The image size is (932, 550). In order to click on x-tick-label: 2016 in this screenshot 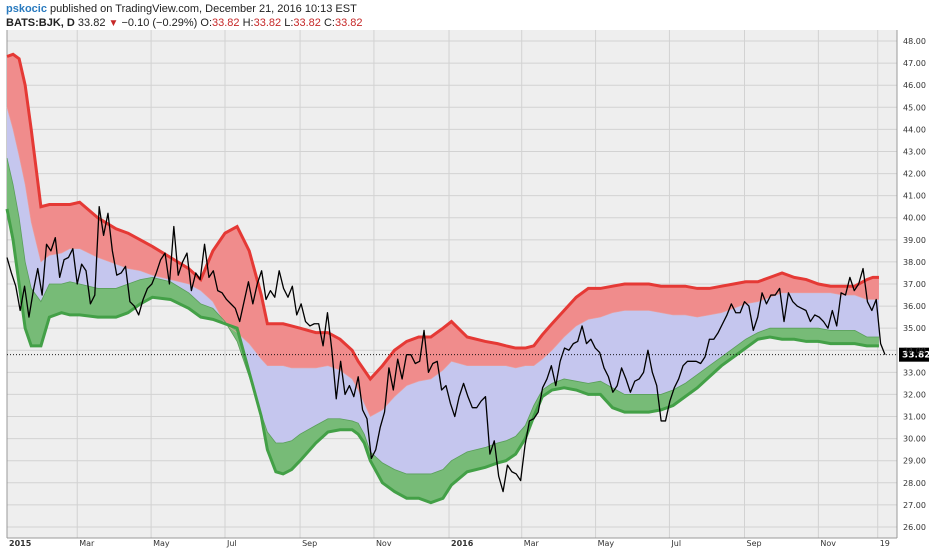, I will do `click(462, 543)`.